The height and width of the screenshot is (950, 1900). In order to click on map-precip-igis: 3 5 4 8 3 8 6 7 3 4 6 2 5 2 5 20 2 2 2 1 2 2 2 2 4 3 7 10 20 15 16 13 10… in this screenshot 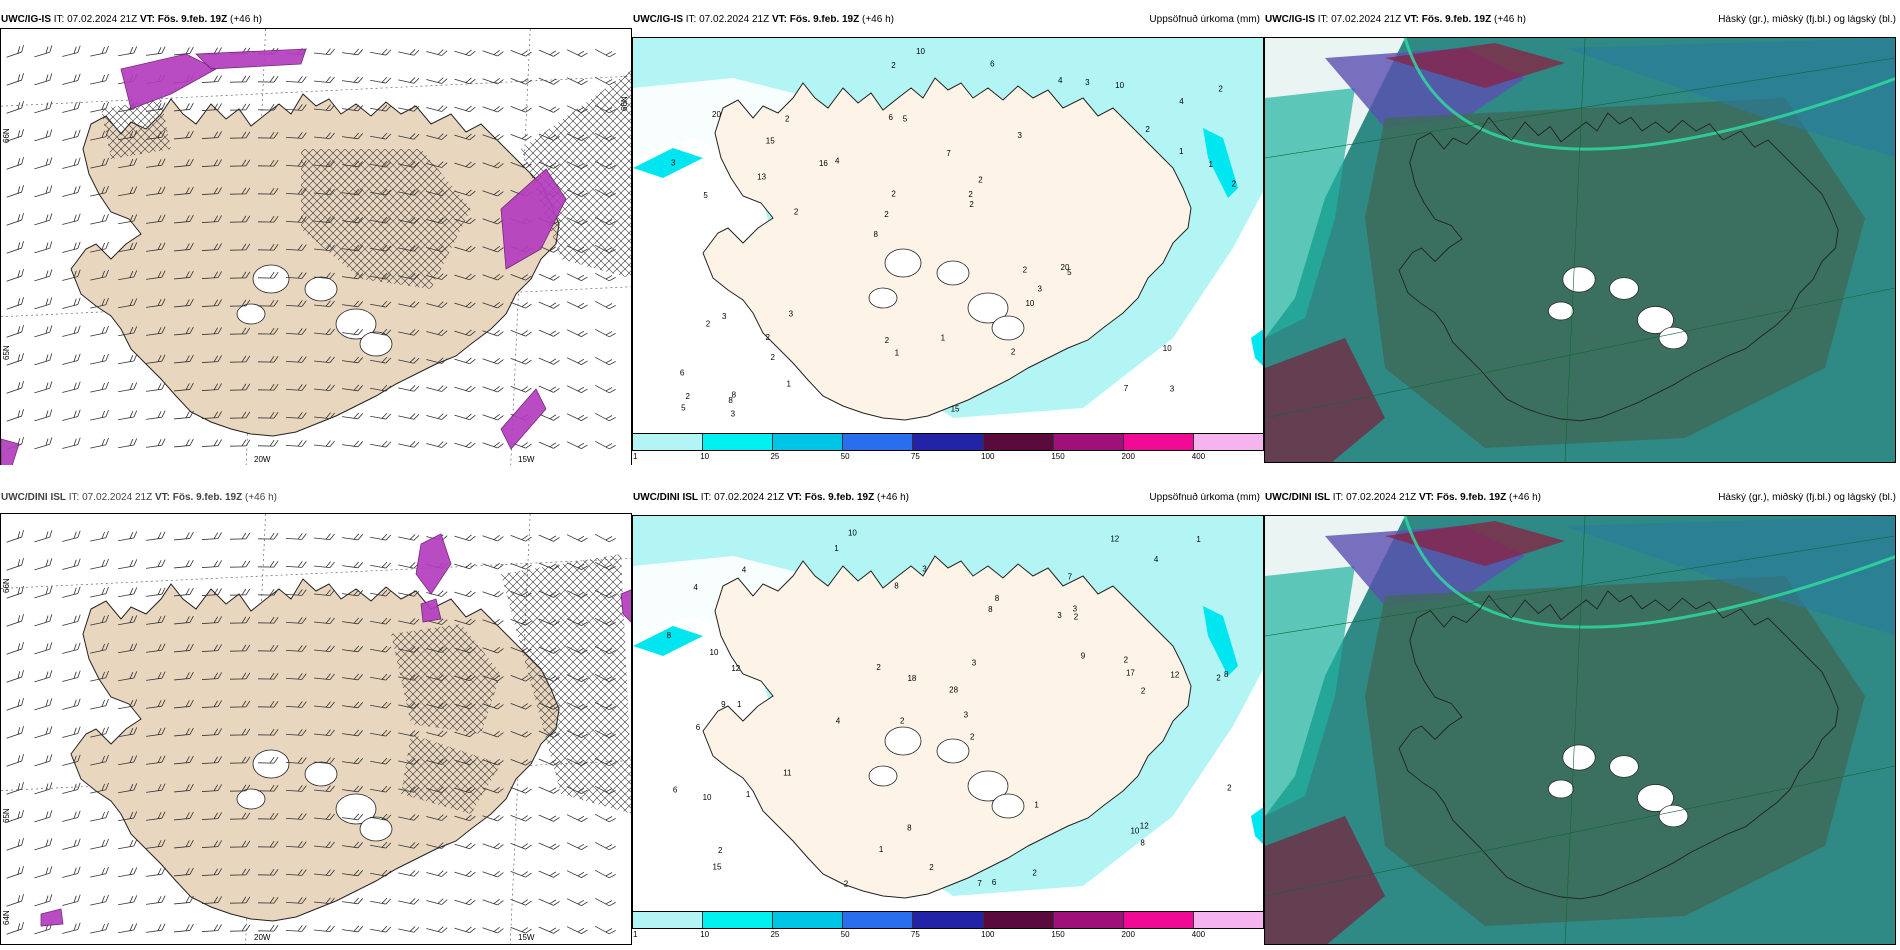, I will do `click(948, 242)`.